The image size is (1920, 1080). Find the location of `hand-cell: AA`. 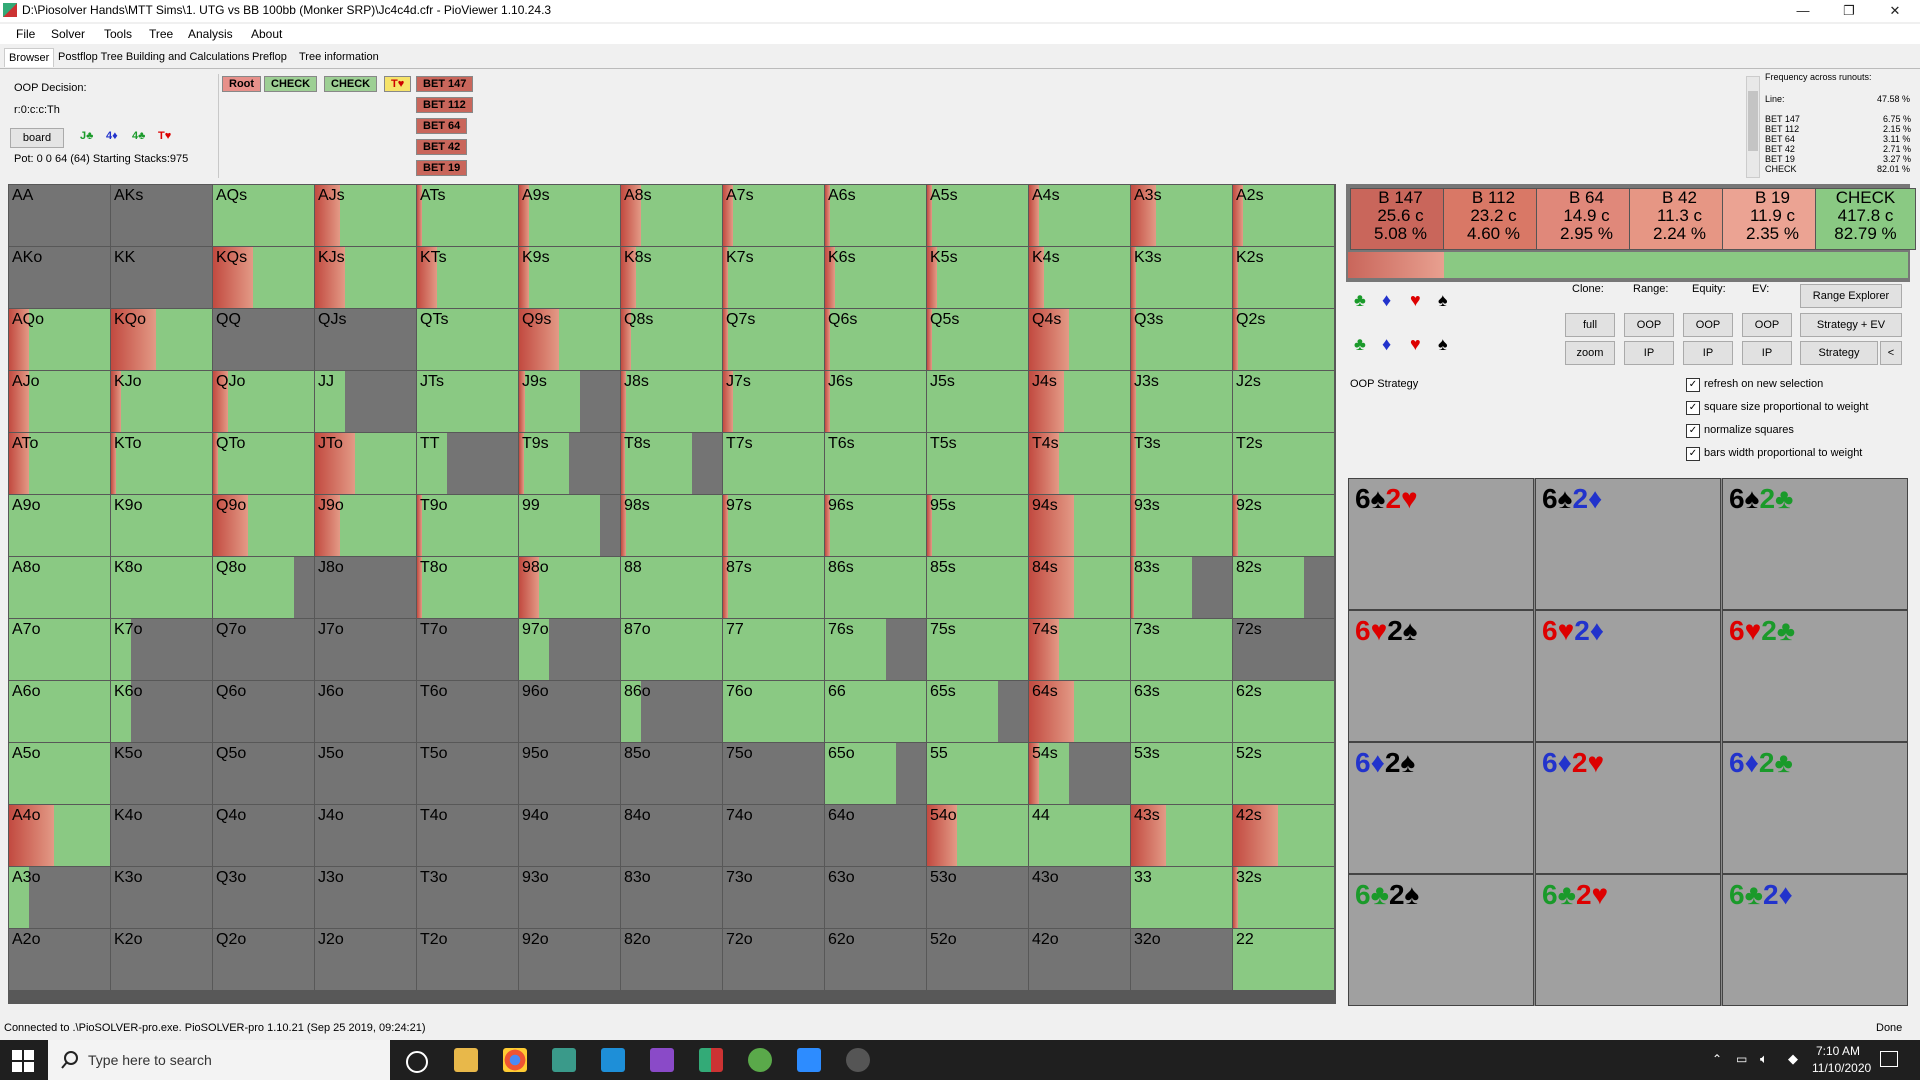

hand-cell: AA is located at coordinates (59, 215).